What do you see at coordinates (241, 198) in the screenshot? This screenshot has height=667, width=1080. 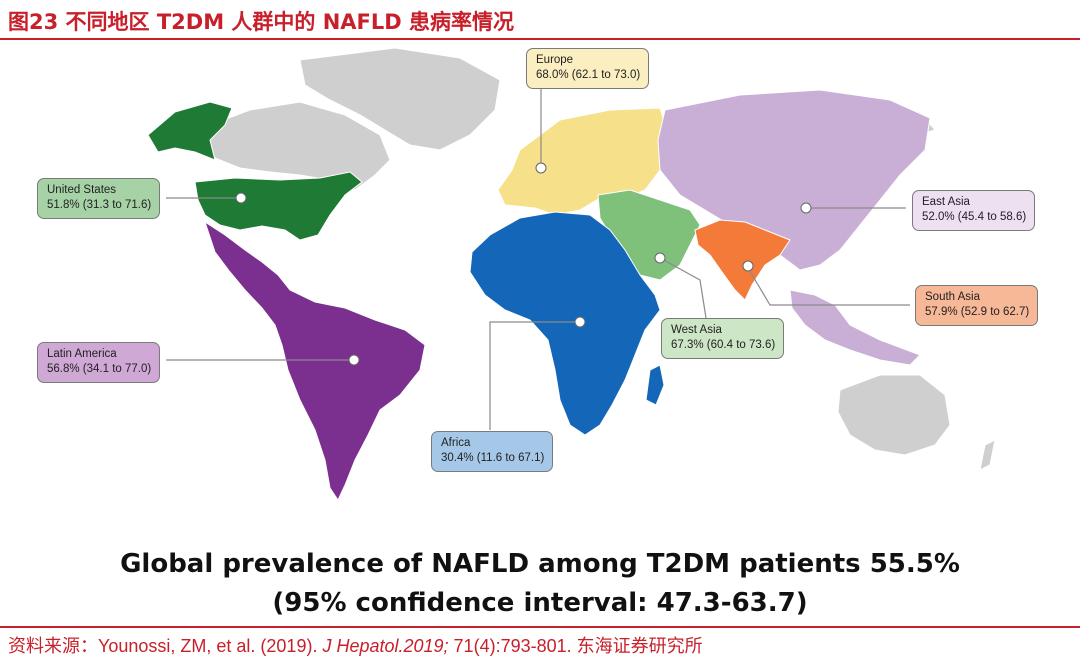 I see `marker-united-states` at bounding box center [241, 198].